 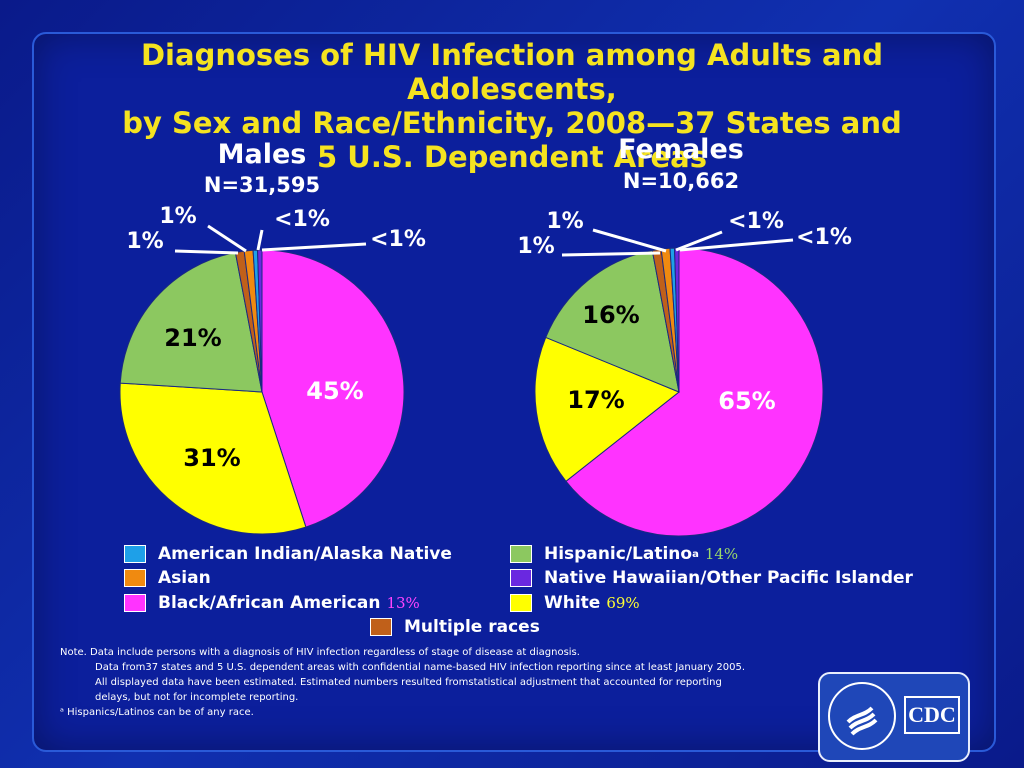 I want to click on legend-label: Native Hawaiian/Other Pacific Islander, so click(x=728, y=578).